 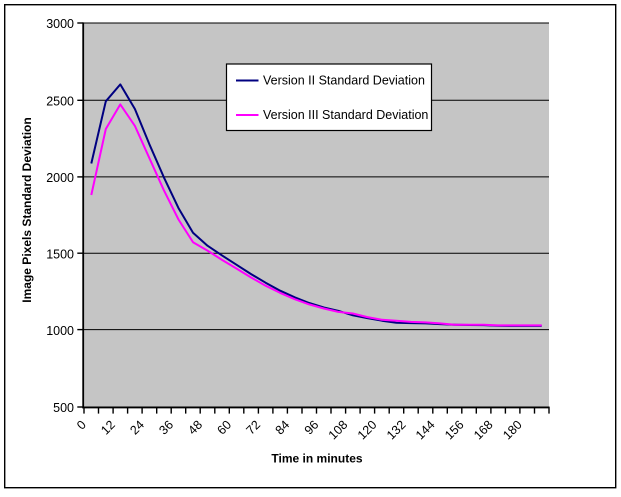 I want to click on svg-text: 3000, so click(x=60, y=24).